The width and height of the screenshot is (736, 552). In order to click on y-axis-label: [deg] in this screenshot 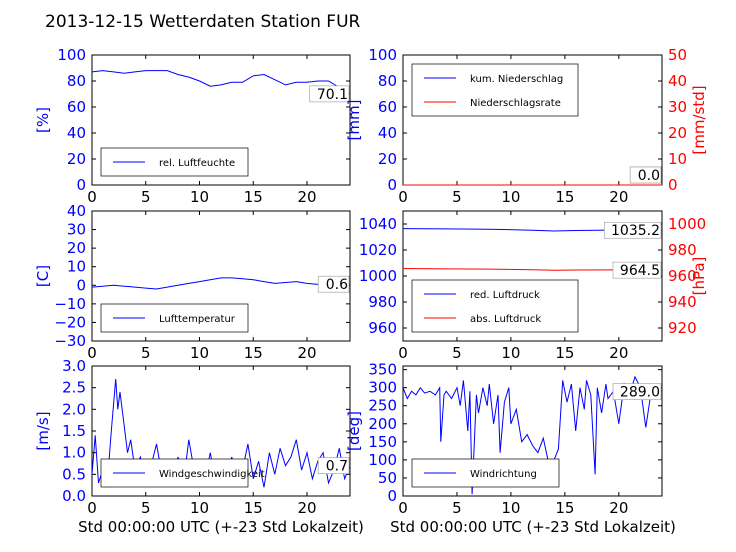, I will do `click(354, 431)`.